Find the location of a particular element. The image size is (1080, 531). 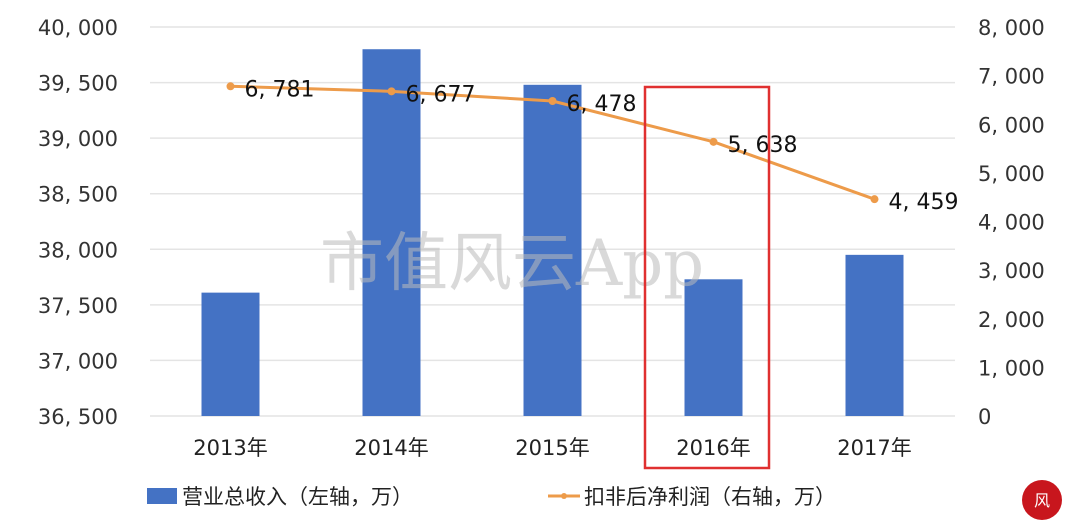

profit-data-label: 5, 638 is located at coordinates (763, 145).